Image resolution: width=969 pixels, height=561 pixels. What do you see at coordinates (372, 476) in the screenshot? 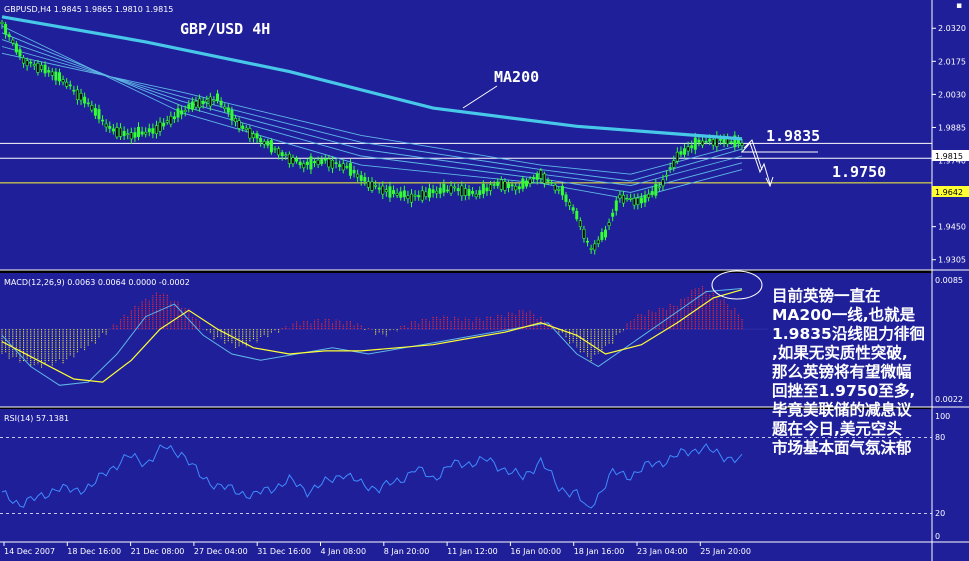
I see `rsi-line` at bounding box center [372, 476].